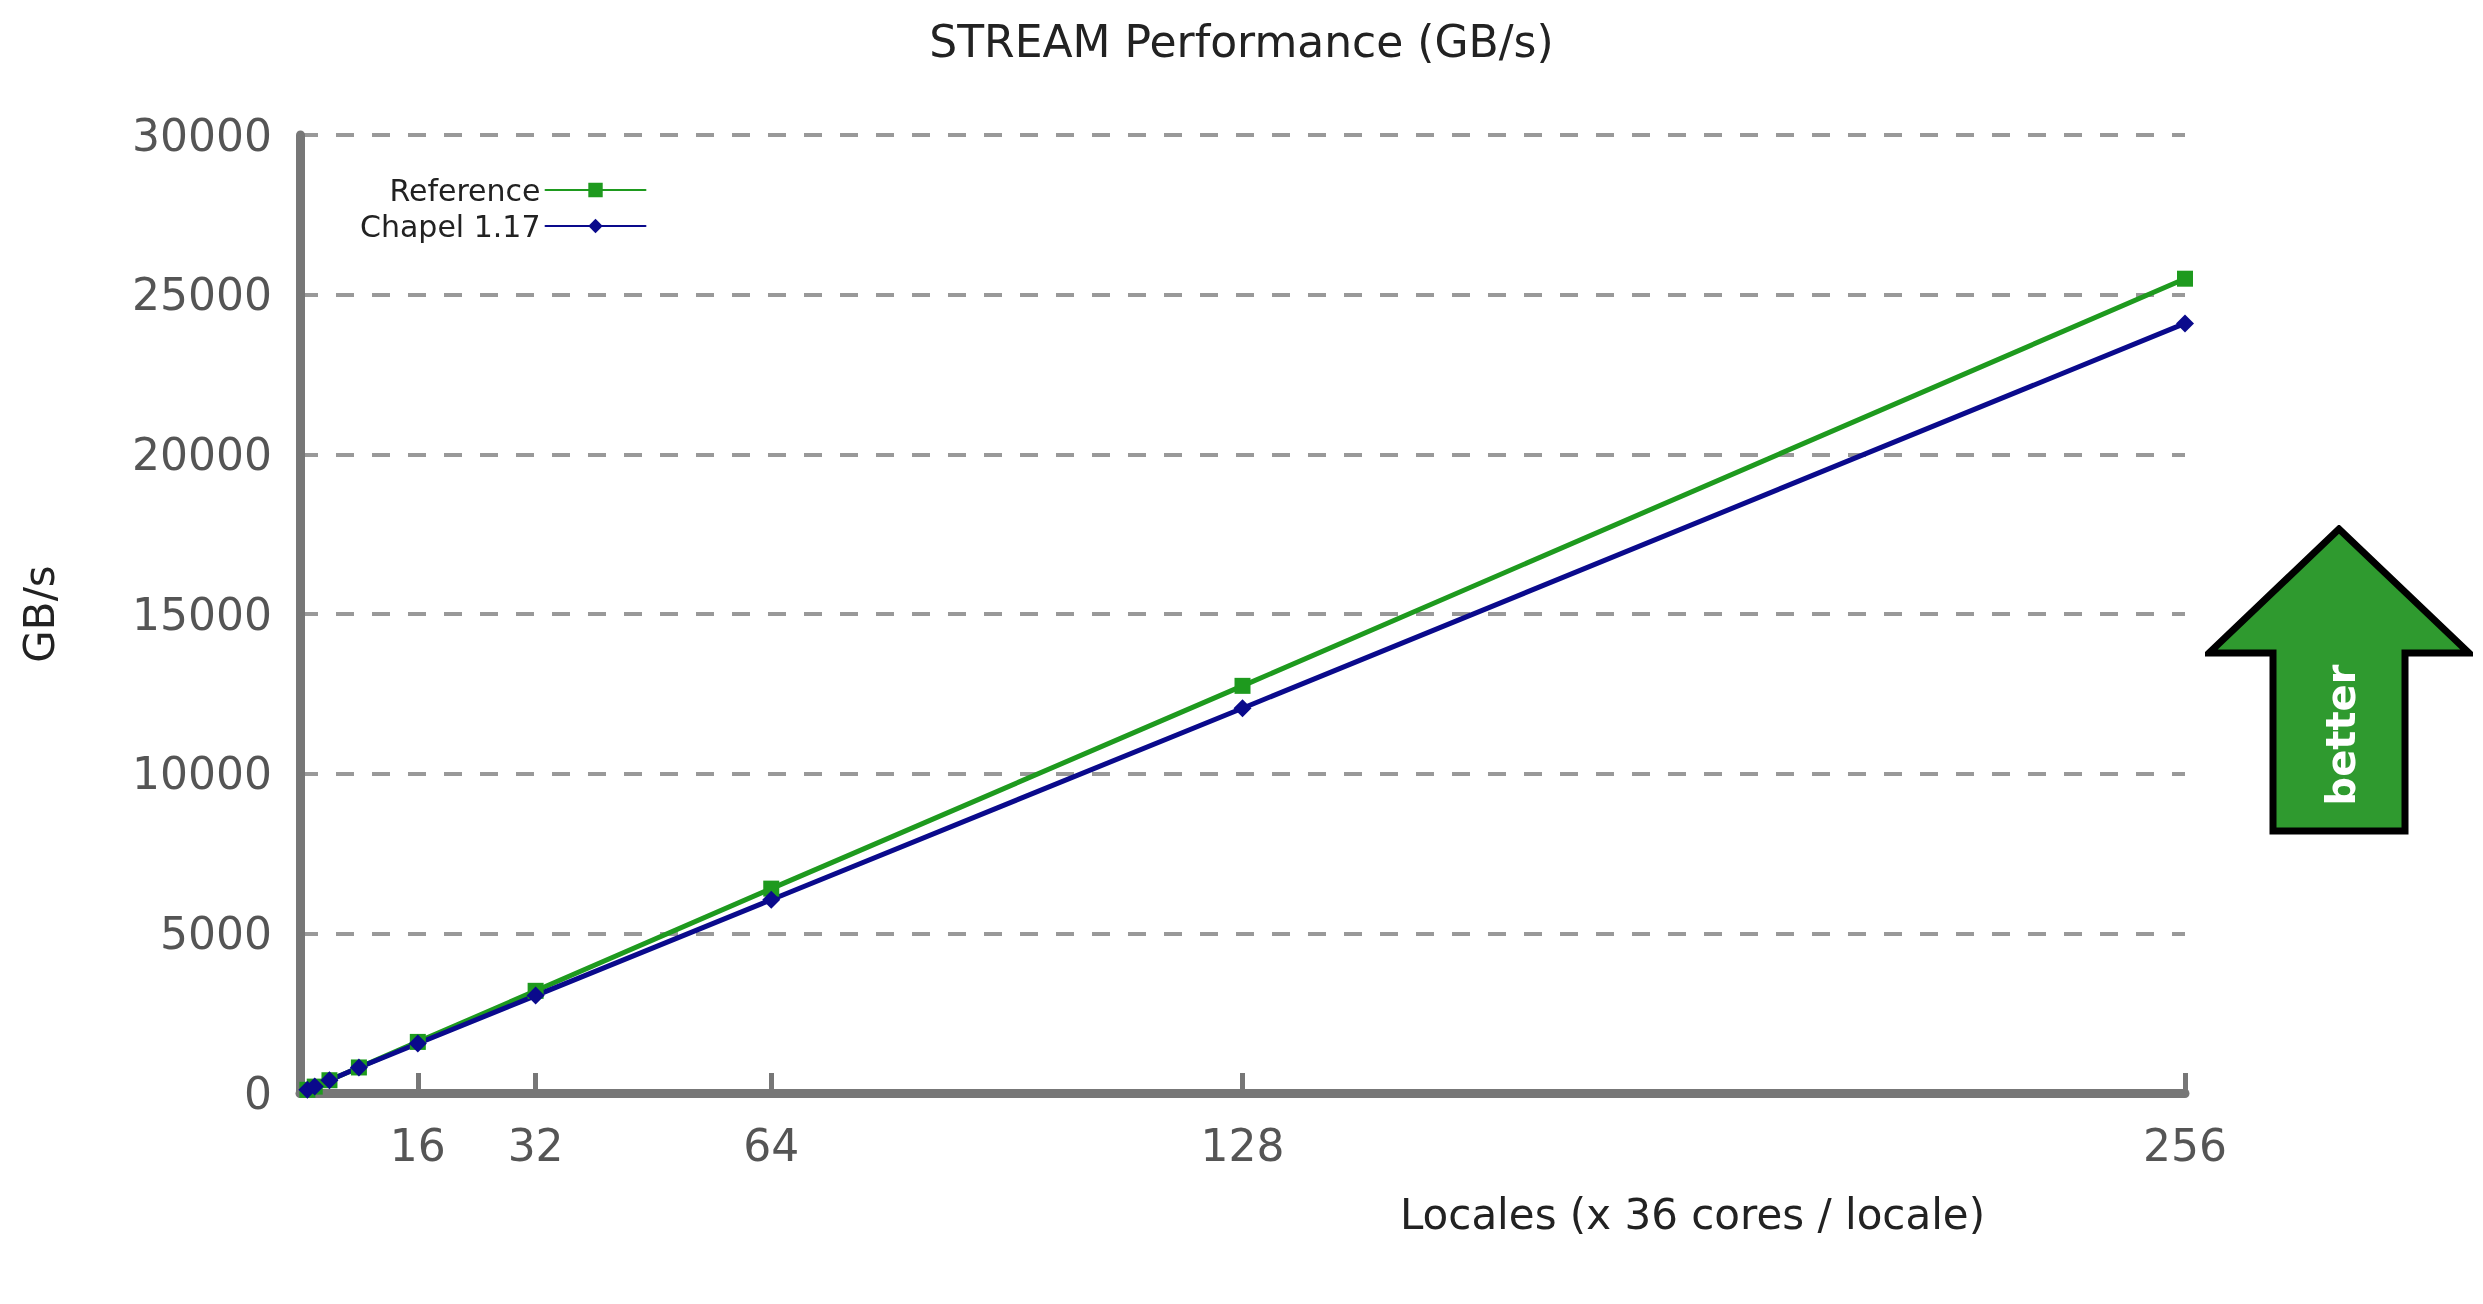  What do you see at coordinates (216, 933) in the screenshot?
I see `y-tick-label: 5000` at bounding box center [216, 933].